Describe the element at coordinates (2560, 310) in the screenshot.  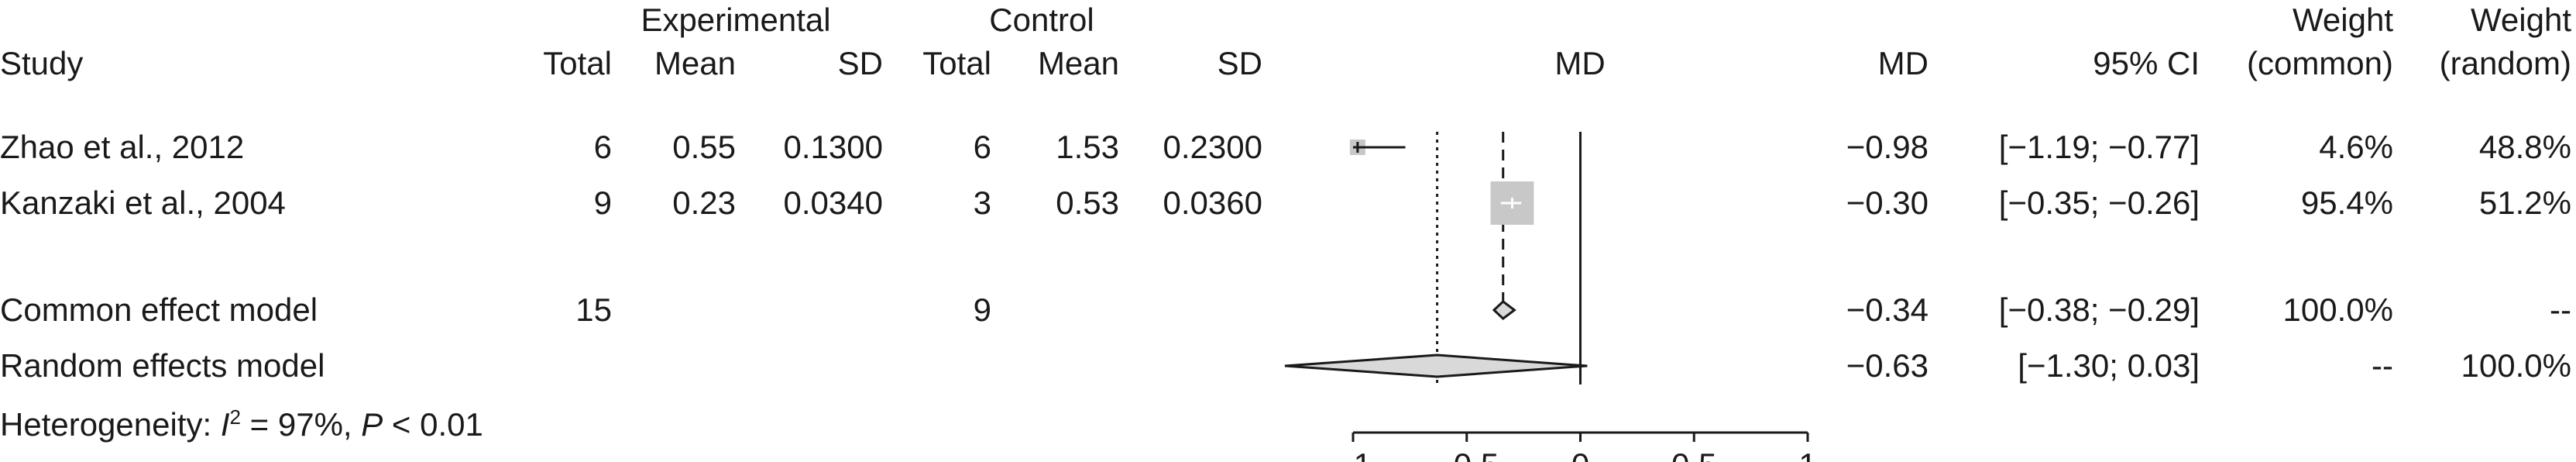
I see `weight-random: --` at that location.